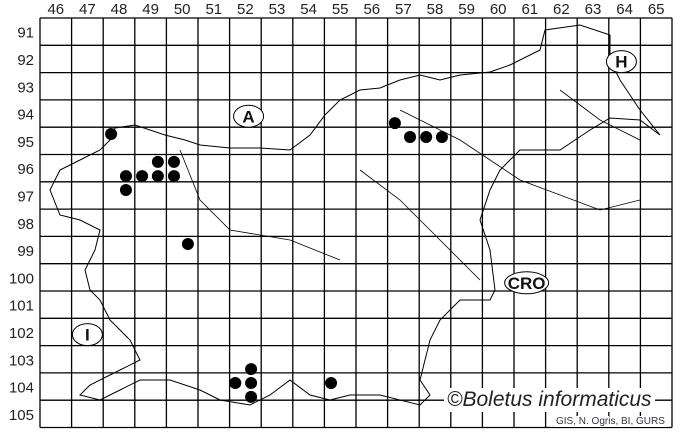 This screenshot has height=436, width=680. Describe the element at coordinates (498, 9) in the screenshot. I see `column-label: 60` at that location.